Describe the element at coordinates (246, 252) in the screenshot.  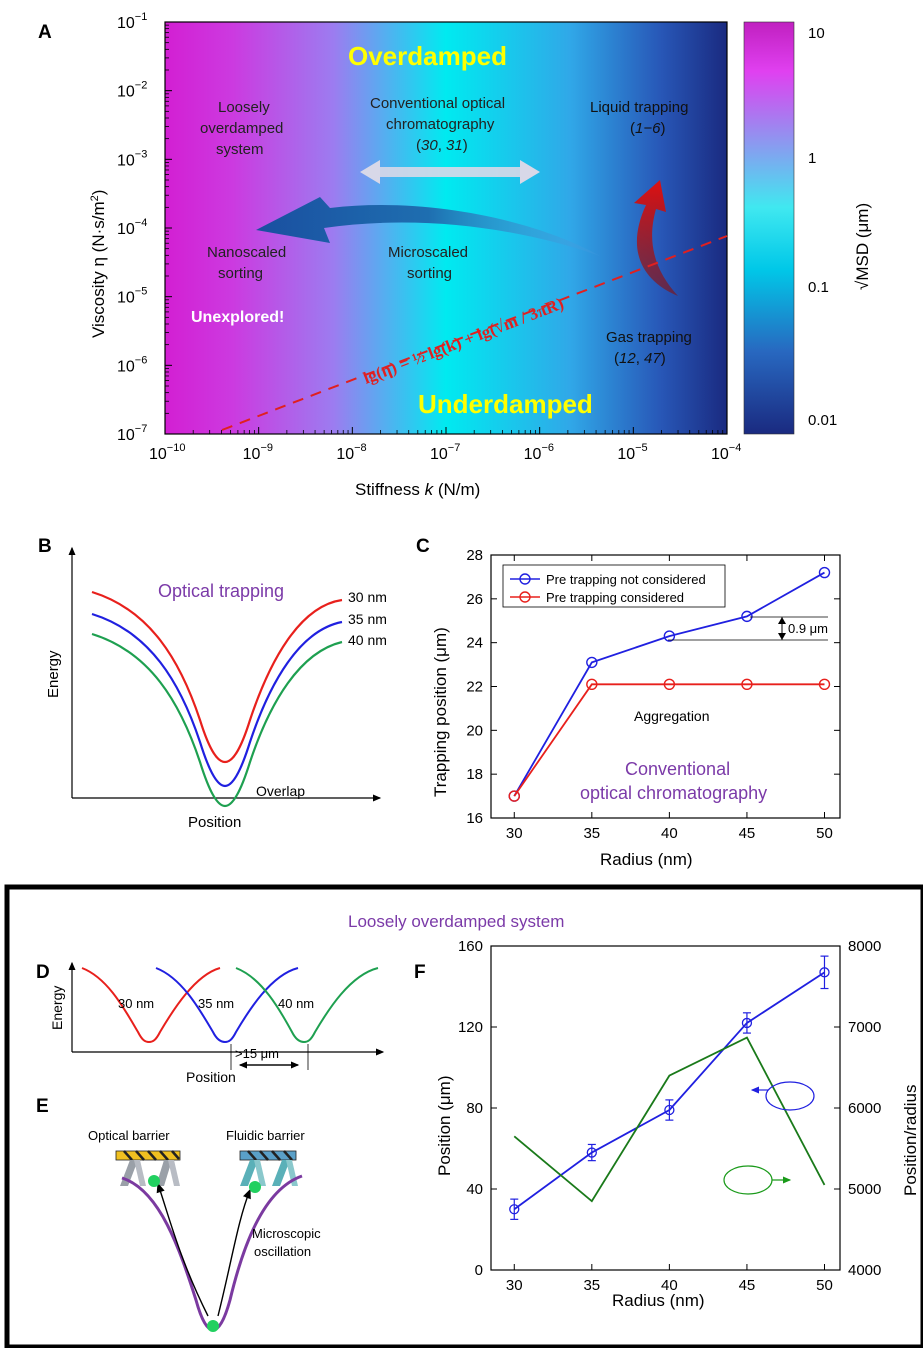
I see `nanoscaled-label-line1: Nanoscaled` at that location.